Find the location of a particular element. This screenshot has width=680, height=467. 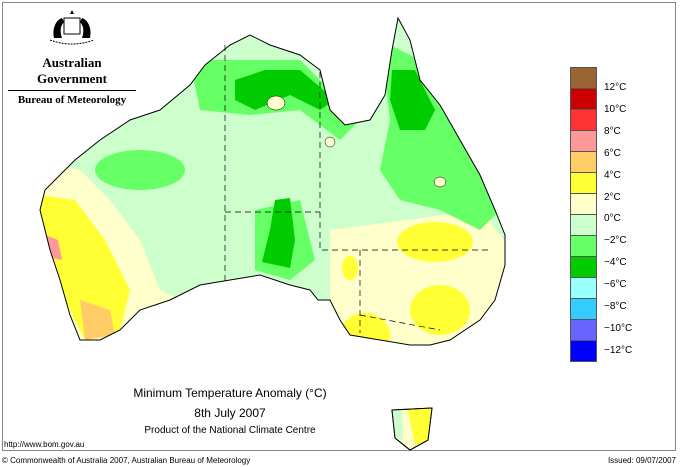

region-4-to-6-west is located at coordinates (97, 320).